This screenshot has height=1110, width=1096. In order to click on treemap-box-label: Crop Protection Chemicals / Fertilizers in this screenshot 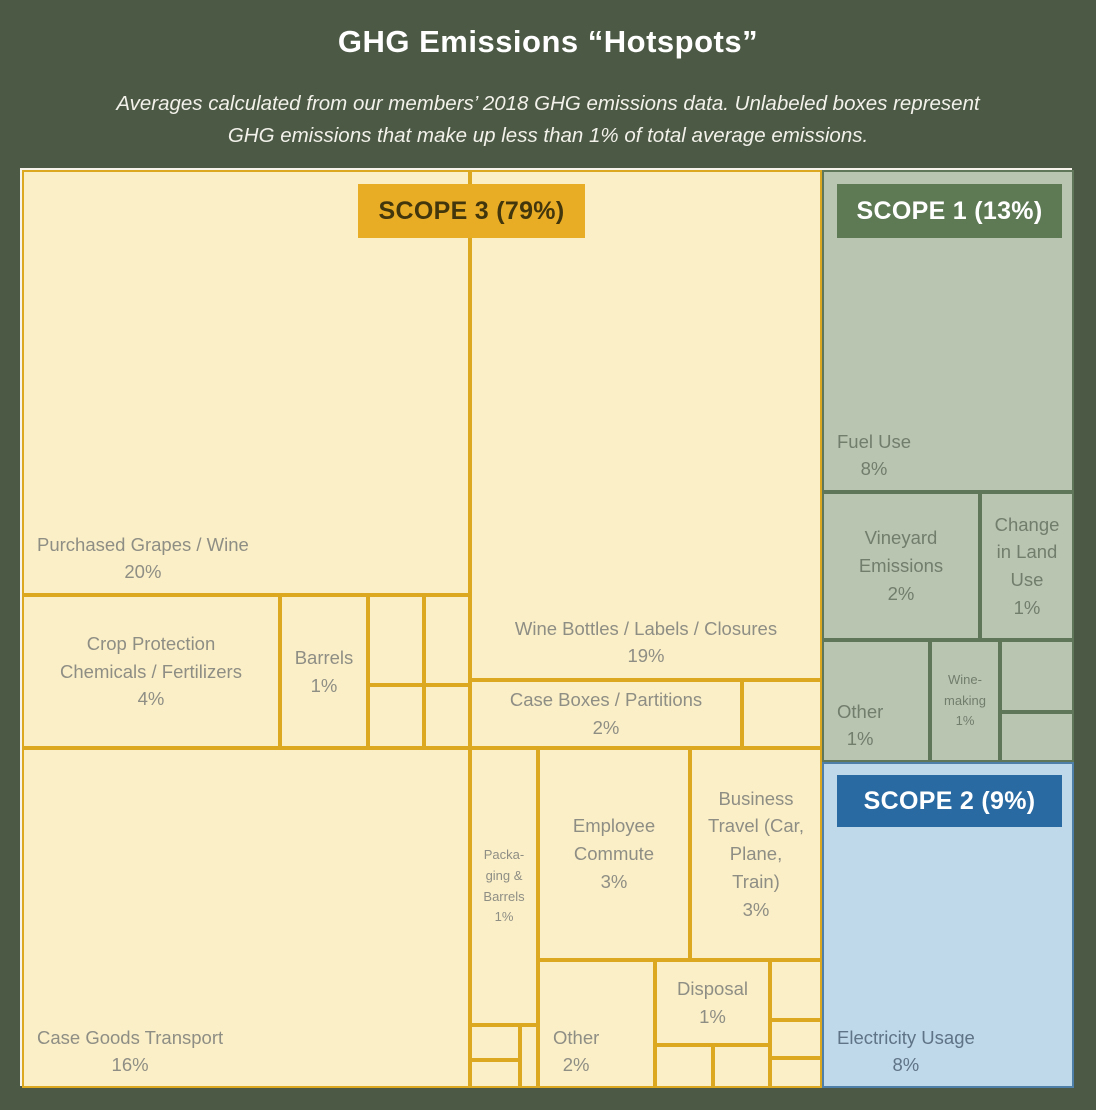, I will do `click(151, 657)`.